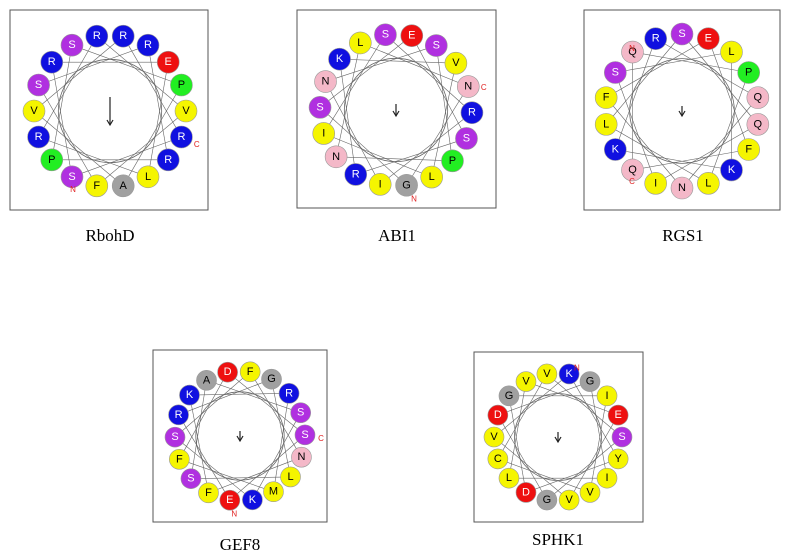 The height and width of the screenshot is (560, 790). I want to click on residue-label: Q, so click(632, 170).